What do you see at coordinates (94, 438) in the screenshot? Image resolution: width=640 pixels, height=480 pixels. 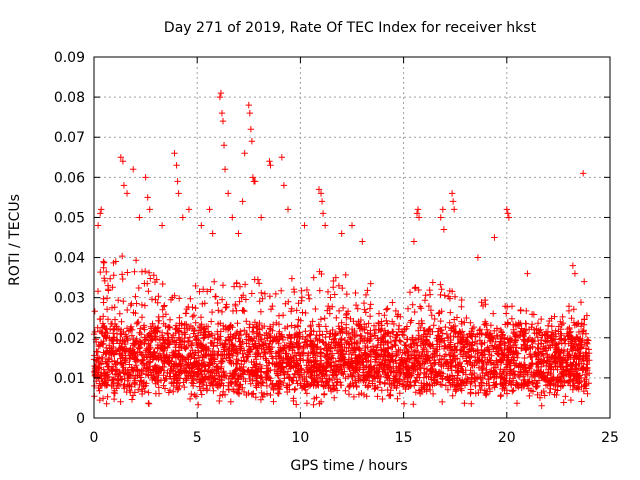 I see `x-tick-label: 0` at bounding box center [94, 438].